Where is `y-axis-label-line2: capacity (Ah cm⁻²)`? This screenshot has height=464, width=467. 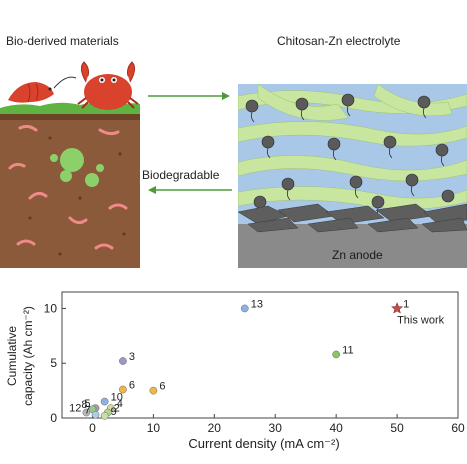 y-axis-label-line2: capacity (Ah cm⁻²) is located at coordinates (28, 356).